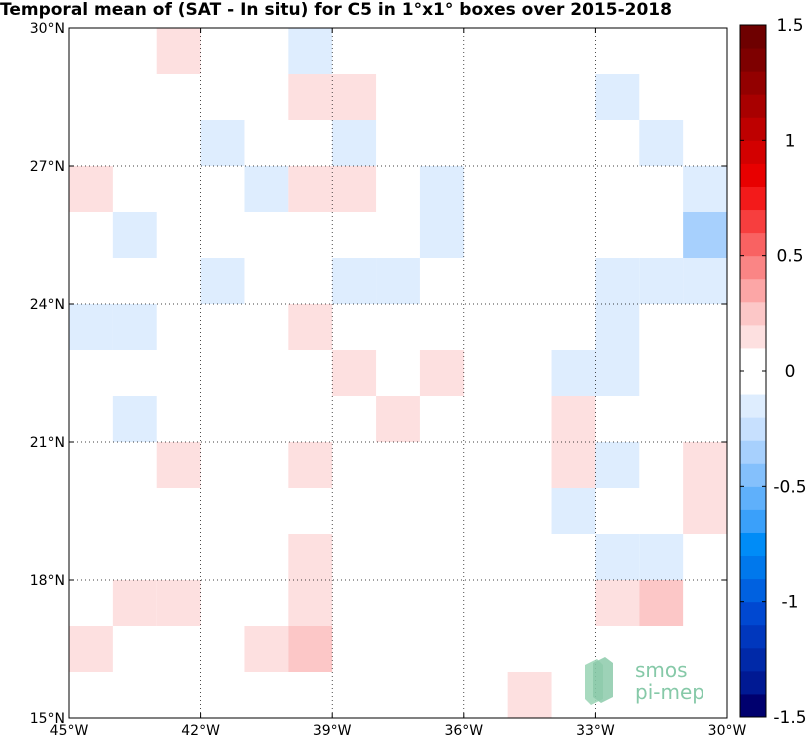 This screenshot has height=738, width=810. Describe the element at coordinates (661, 670) in the screenshot. I see `logo-text-line1: smos` at that location.